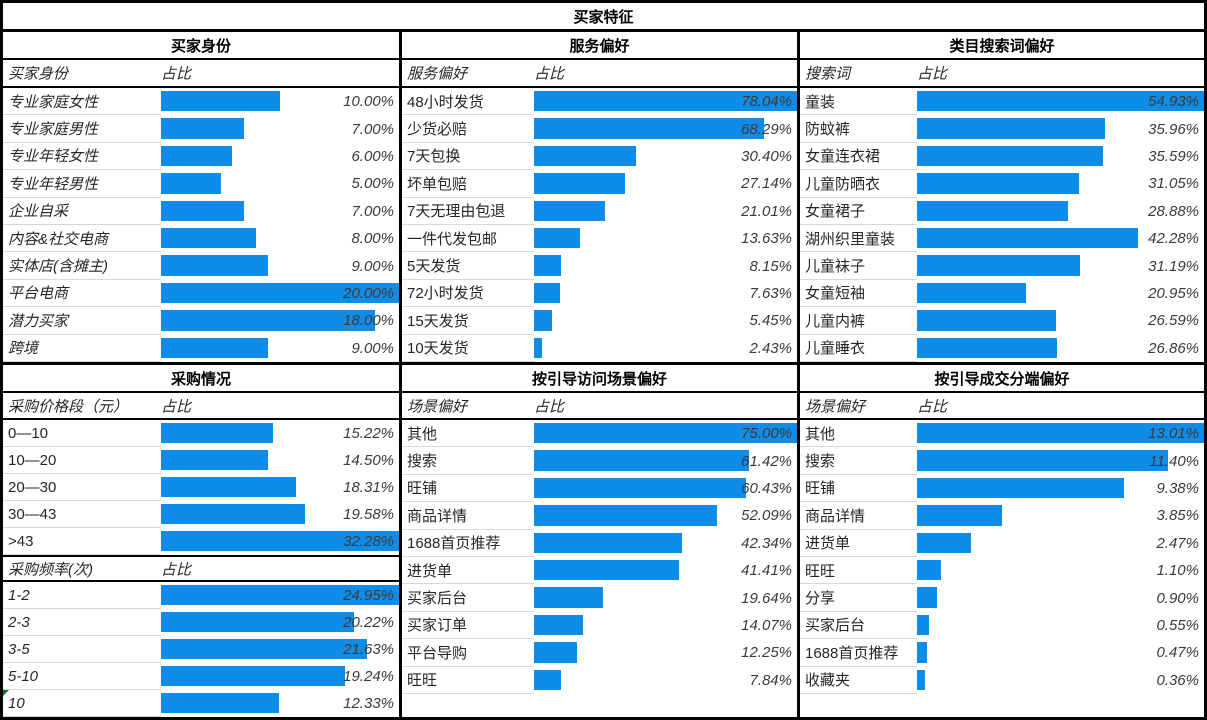  What do you see at coordinates (1060, 128) in the screenshot?
I see `bar-cell: 35.96%` at bounding box center [1060, 128].